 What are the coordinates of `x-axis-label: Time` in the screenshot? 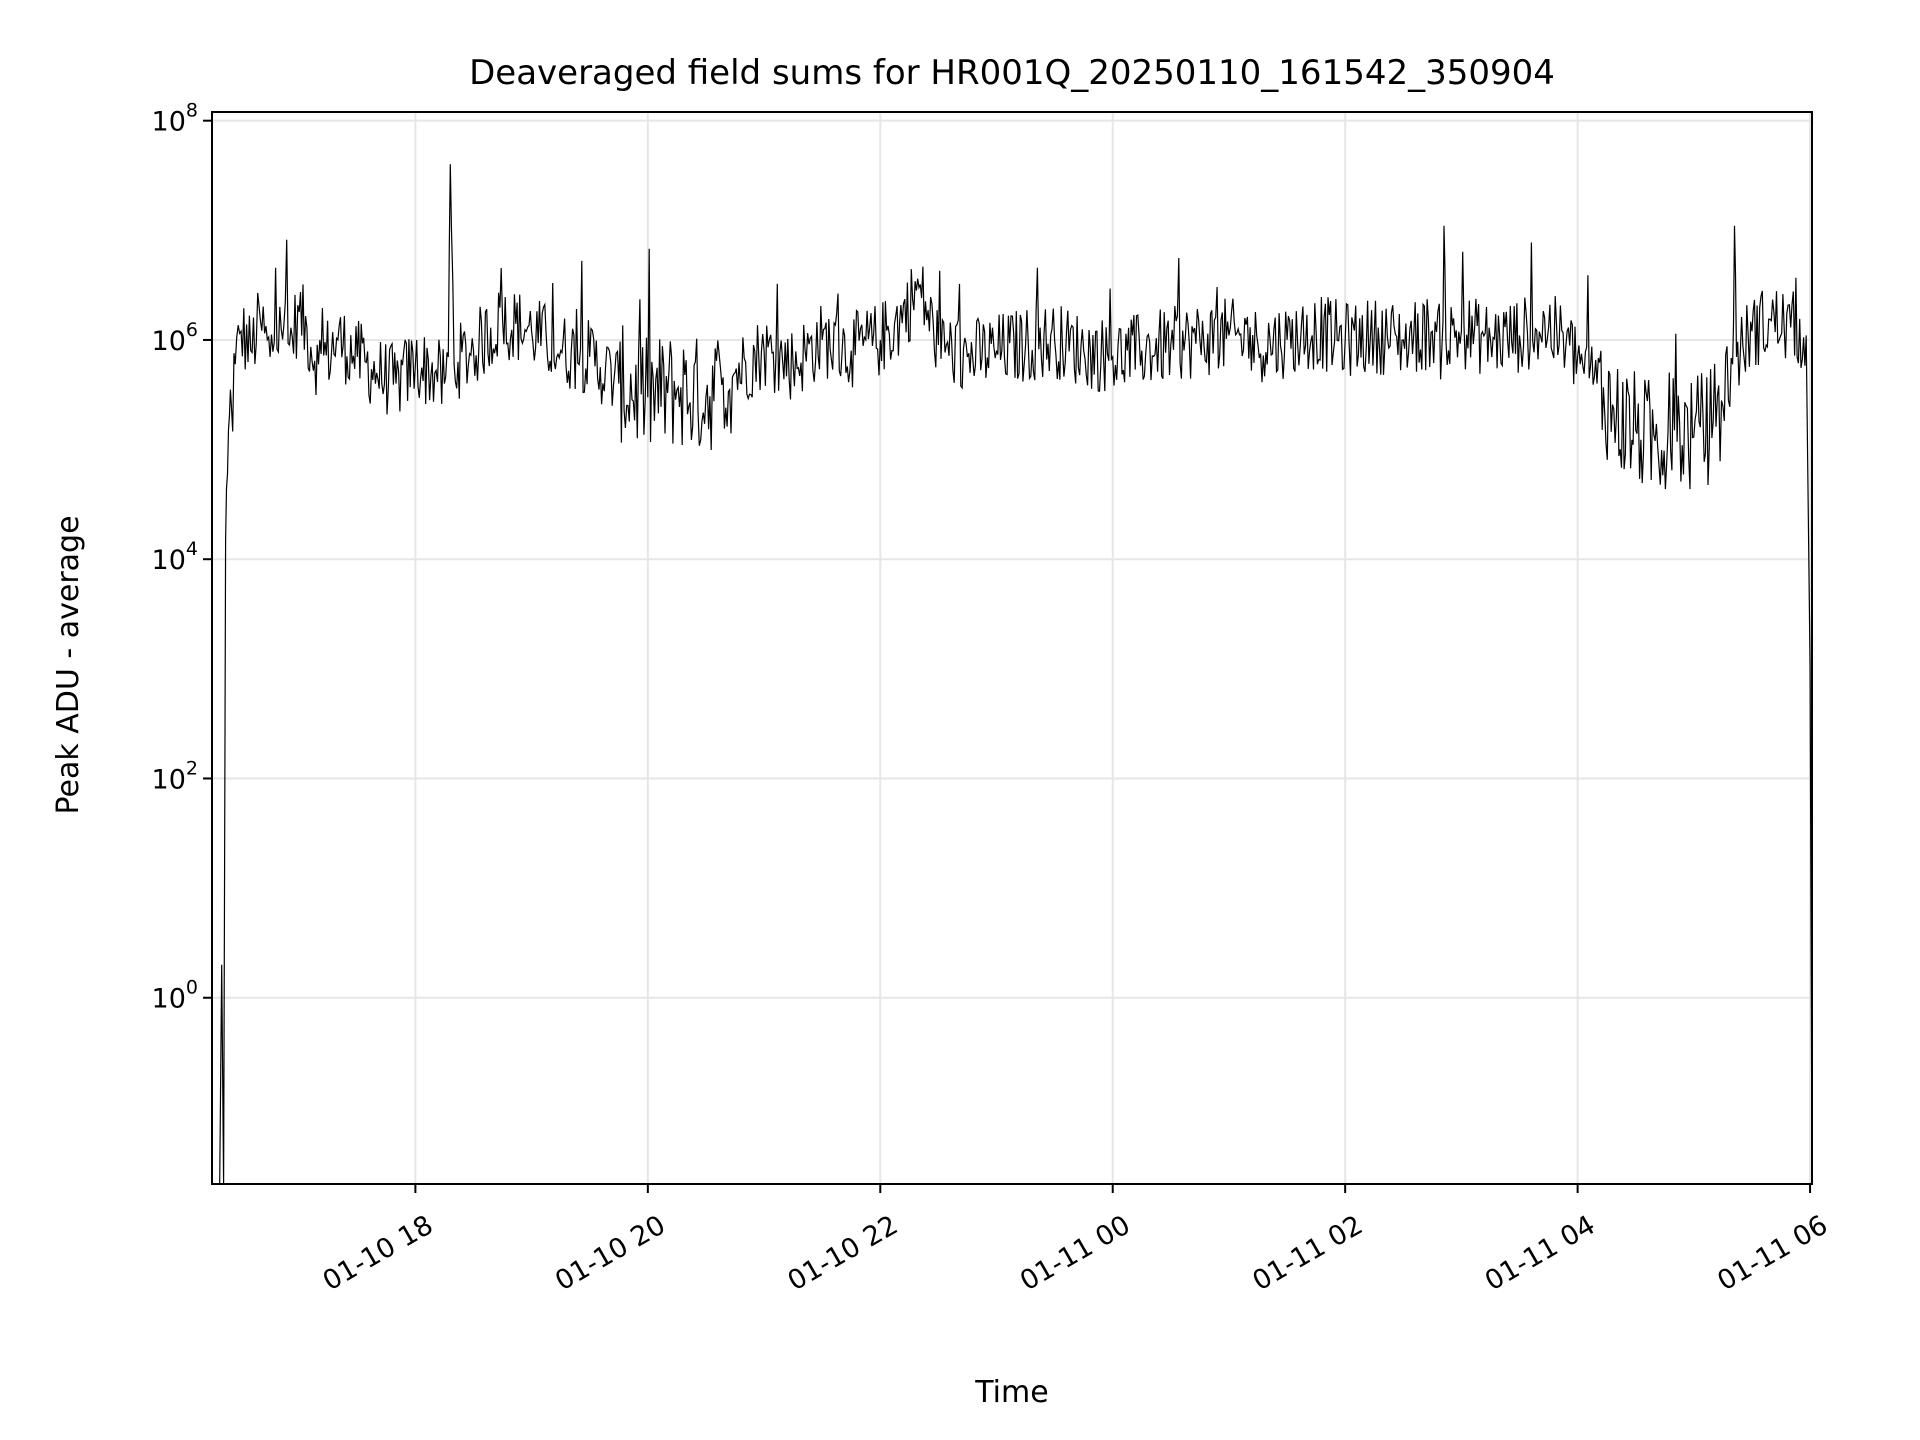 It's located at (1011, 1392).